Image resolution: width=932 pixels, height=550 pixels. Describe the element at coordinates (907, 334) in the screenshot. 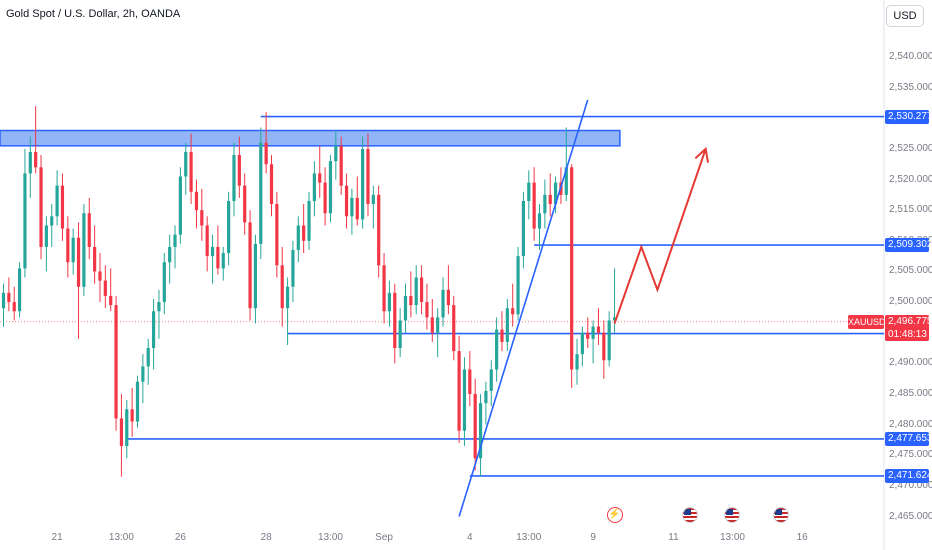

I see `candle-countdown: 01:48:13` at that location.